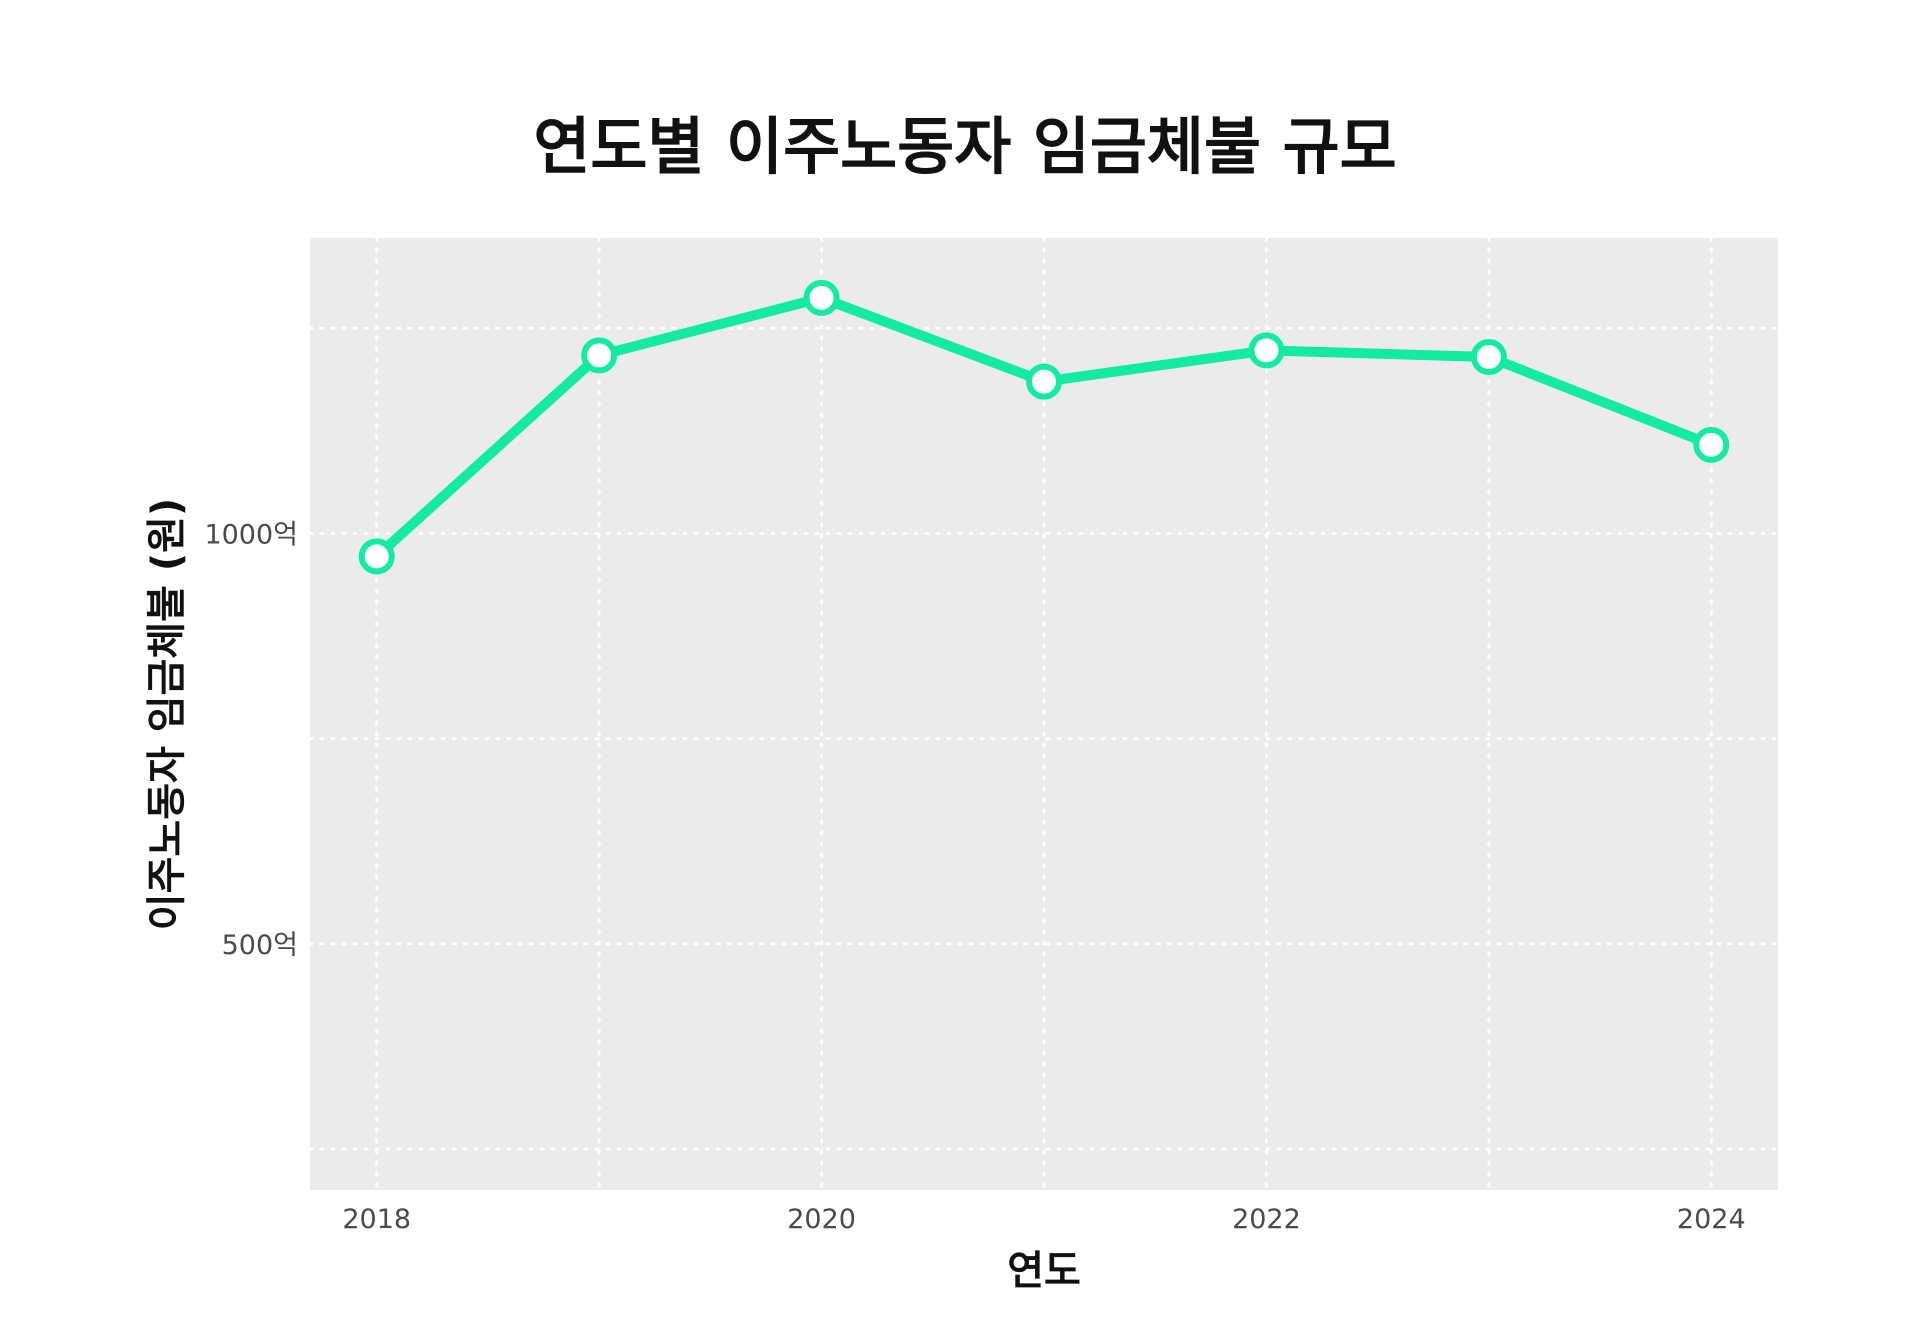 The height and width of the screenshot is (1329, 1920). I want to click on y-tick-label: 500억, so click(260, 945).